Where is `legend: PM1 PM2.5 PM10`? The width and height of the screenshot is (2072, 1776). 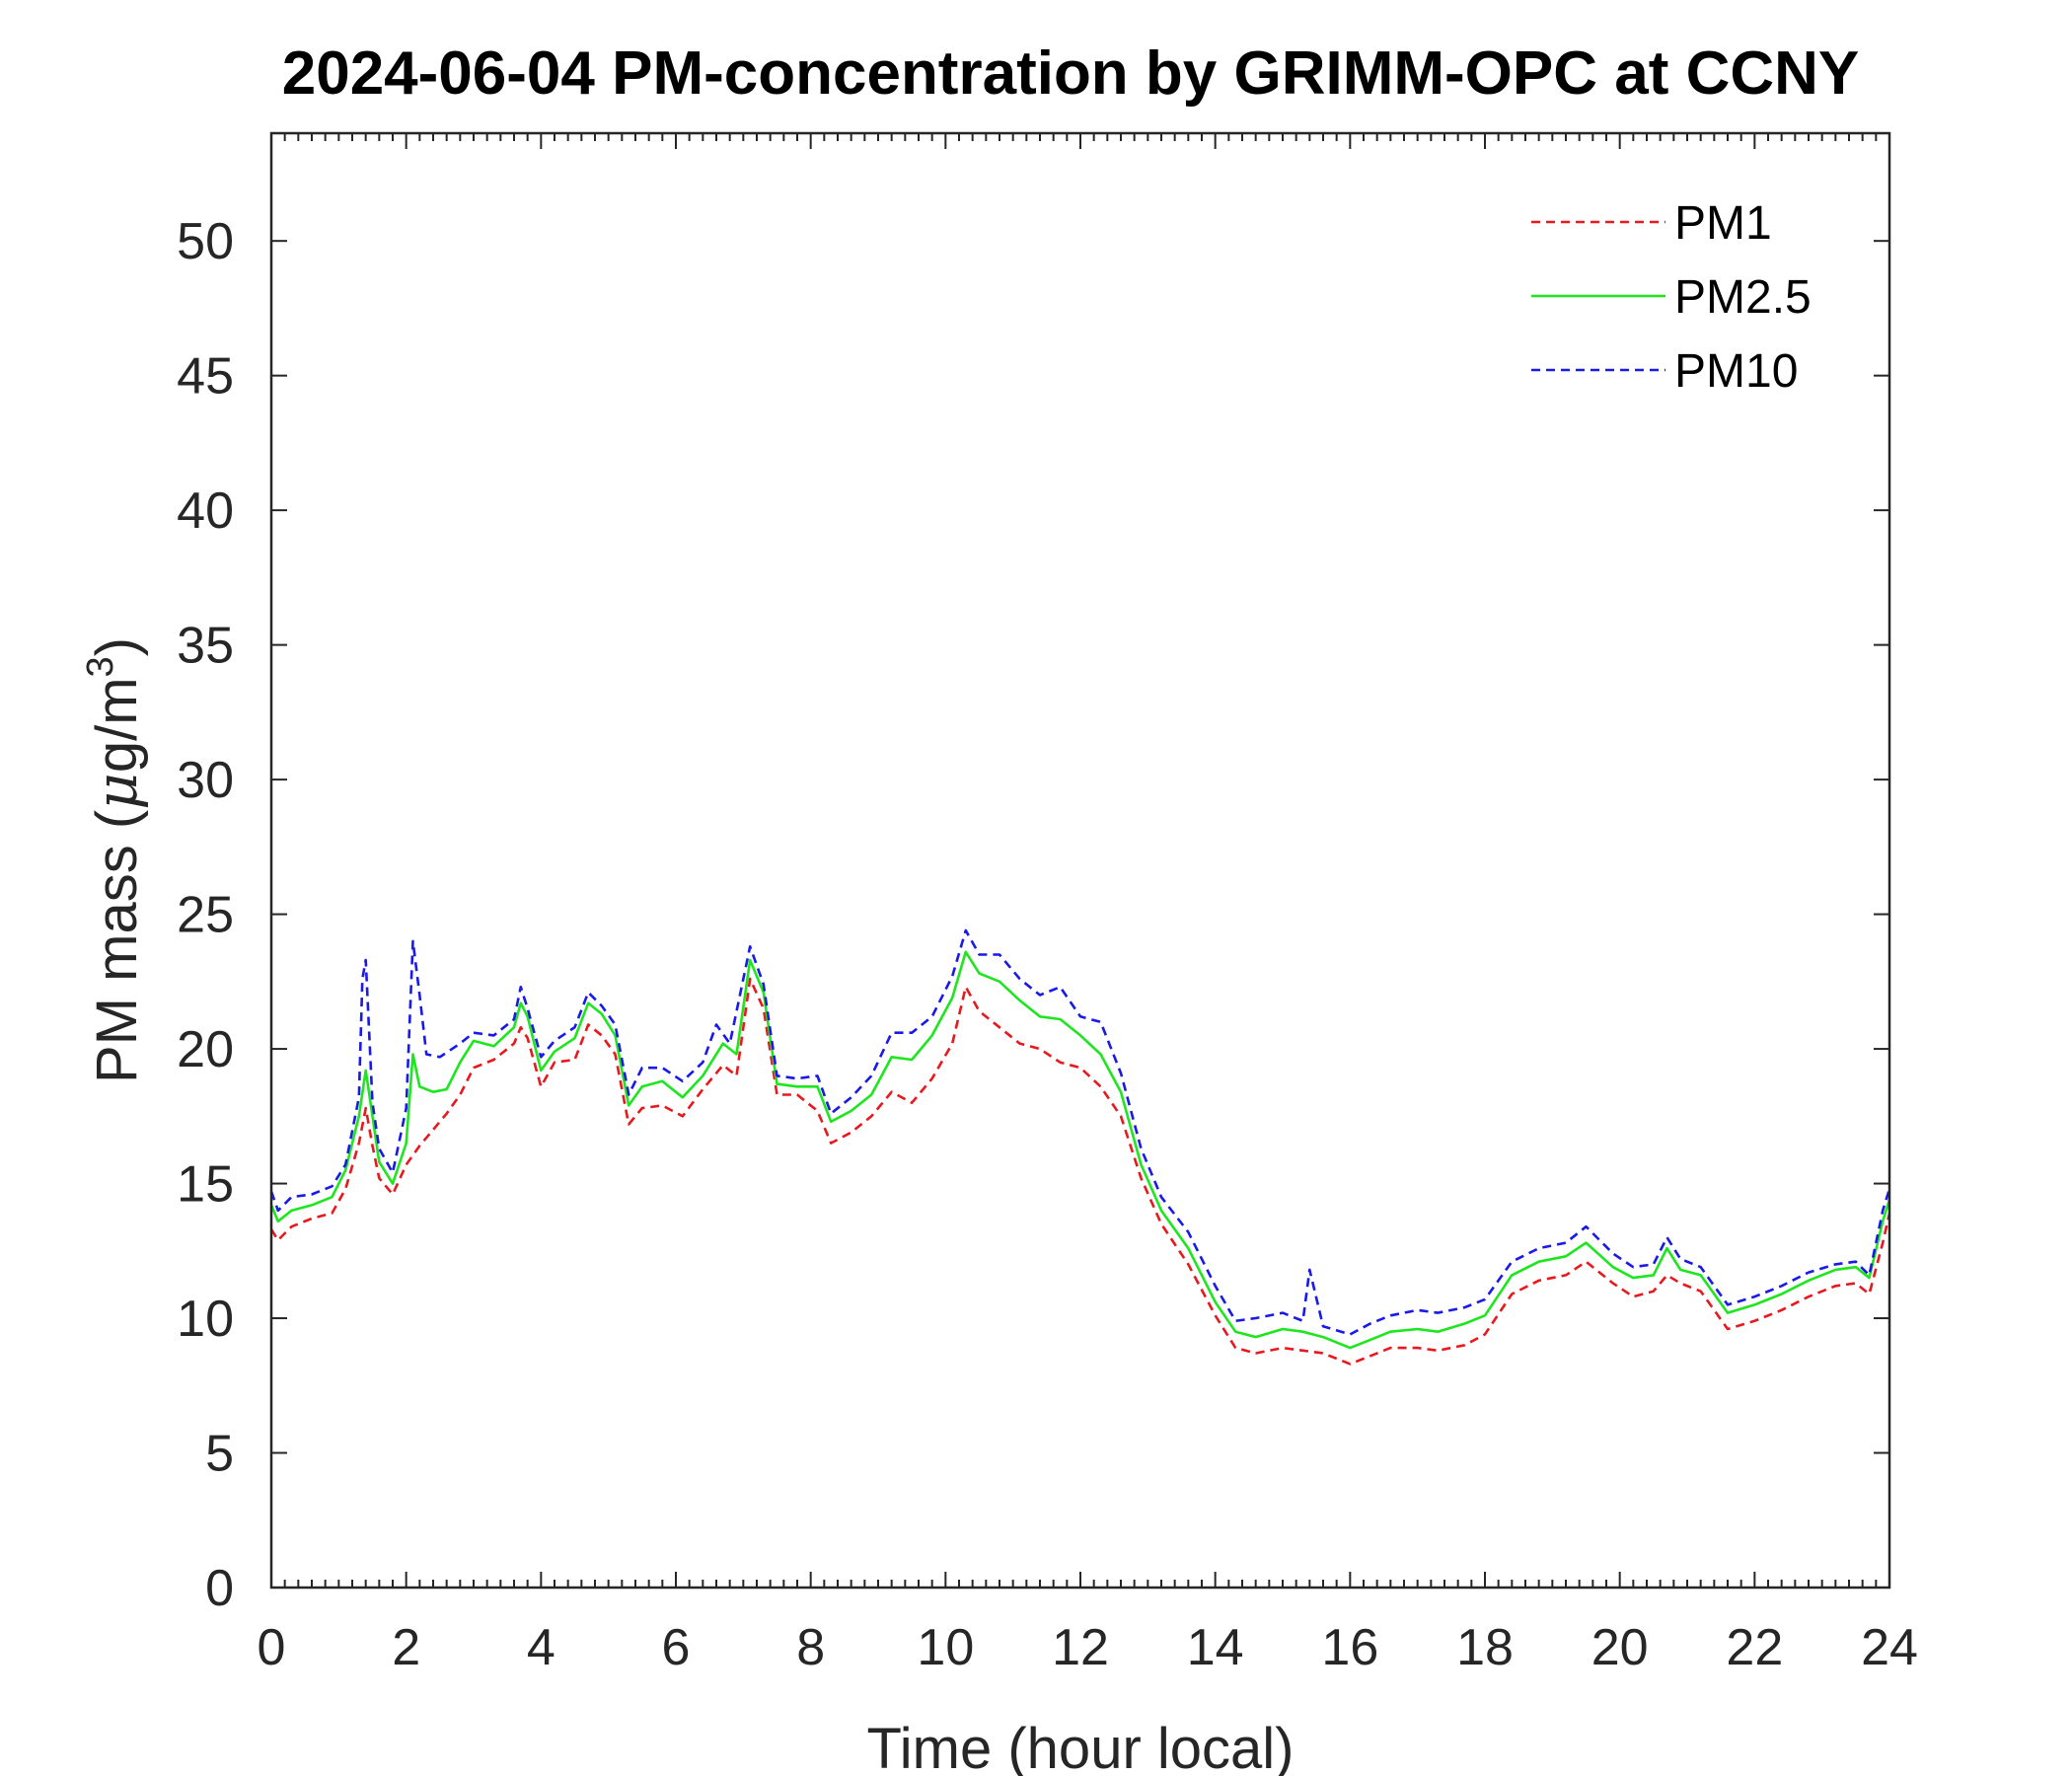
legend: PM1 PM2.5 PM10 is located at coordinates (1672, 298).